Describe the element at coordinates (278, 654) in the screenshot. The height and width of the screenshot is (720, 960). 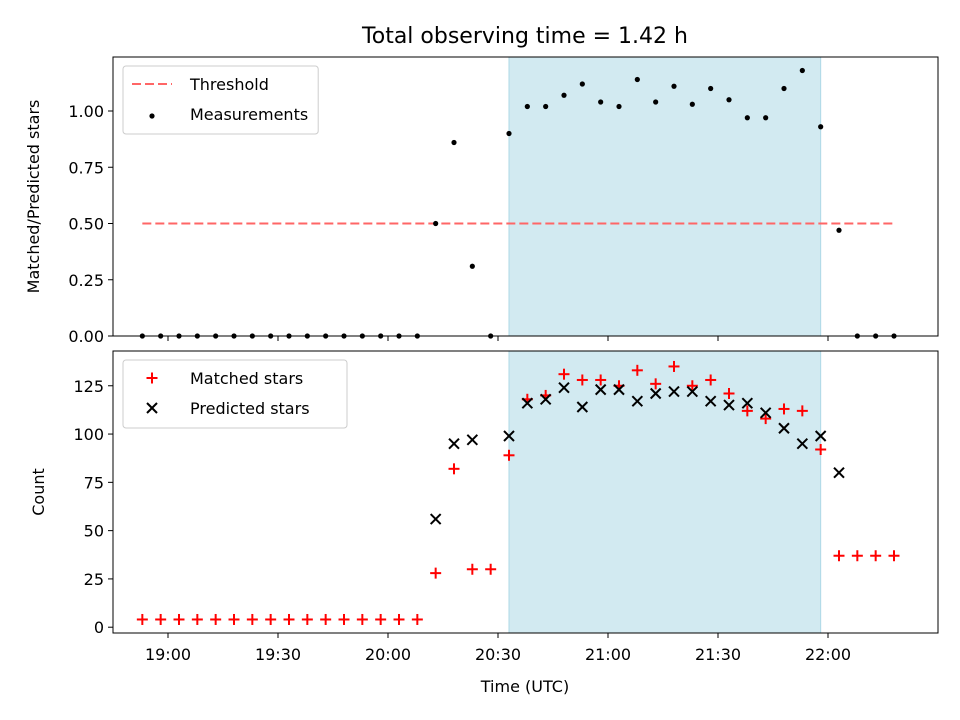
I see `x-tick-label: 19:30` at that location.